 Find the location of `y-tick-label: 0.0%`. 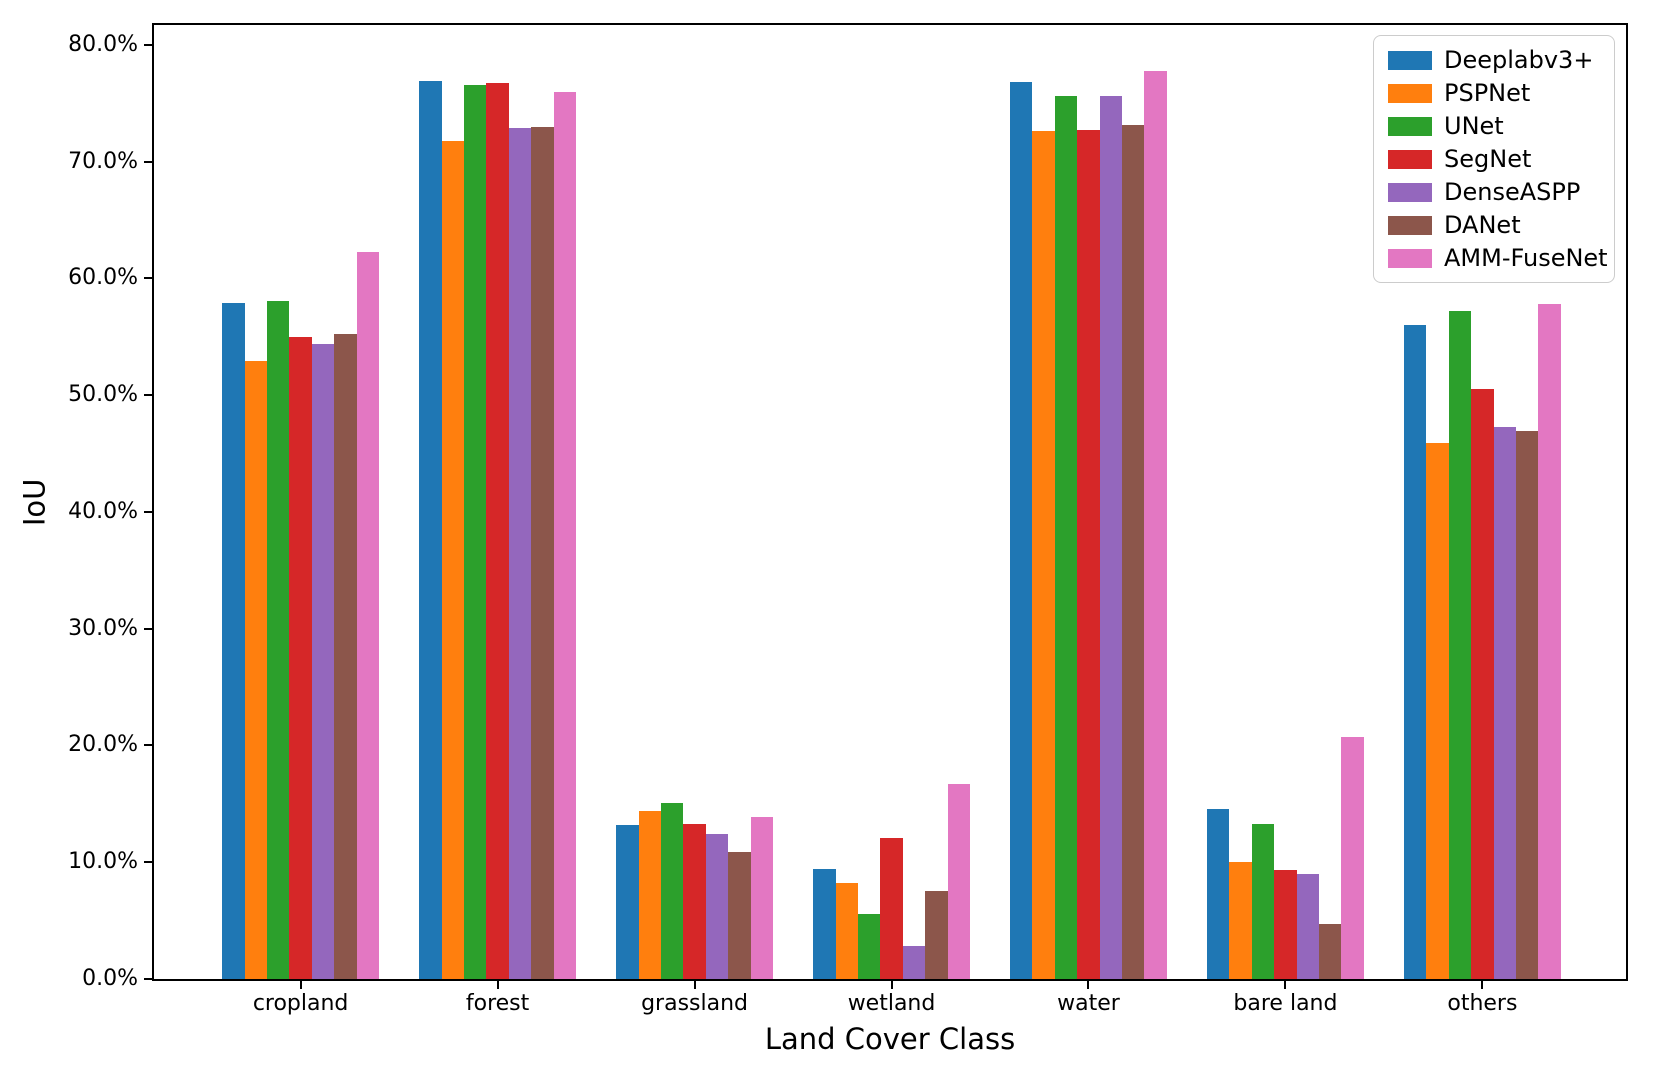

y-tick-label: 0.0% is located at coordinates (110, 978).